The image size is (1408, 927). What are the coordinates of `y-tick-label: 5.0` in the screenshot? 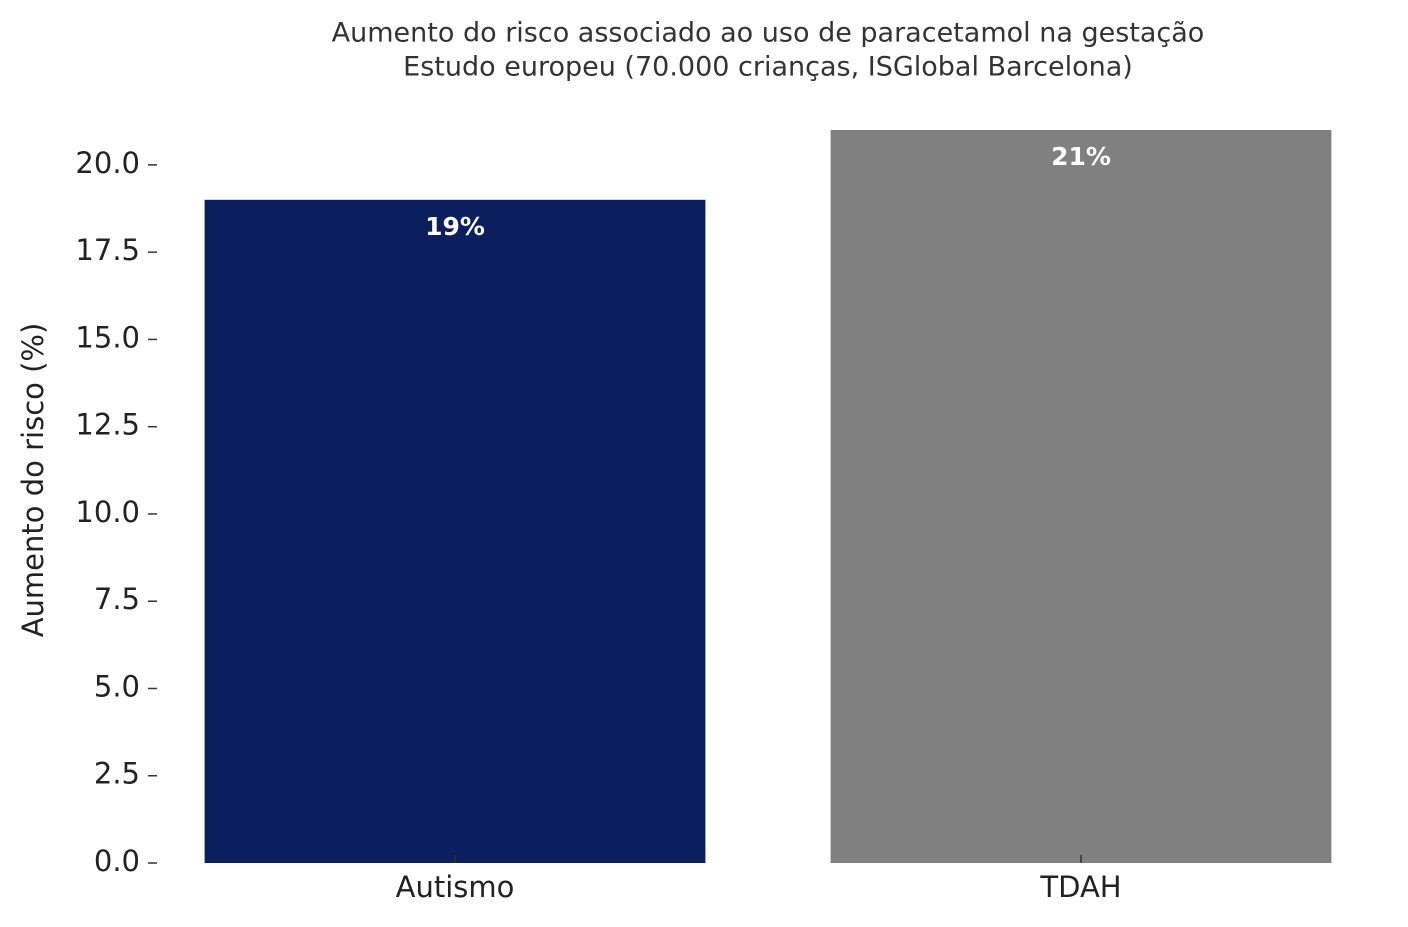 It's located at (117, 686).